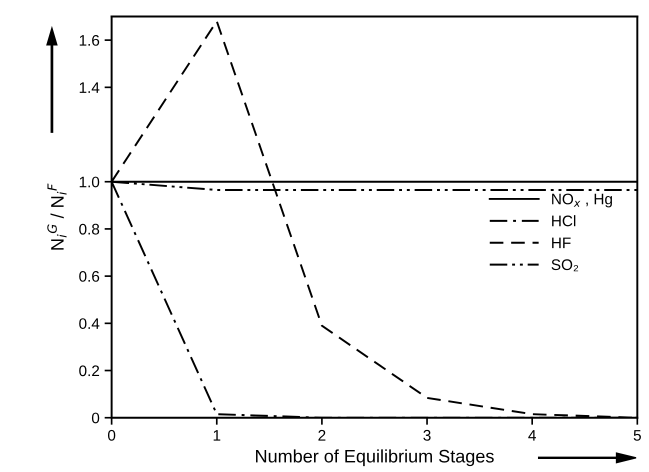 This screenshot has height=472, width=649. I want to click on y-axis-title: N$_{i}$$^{G}$ / N$_{i}$$^{F}$, so click(57, 217).